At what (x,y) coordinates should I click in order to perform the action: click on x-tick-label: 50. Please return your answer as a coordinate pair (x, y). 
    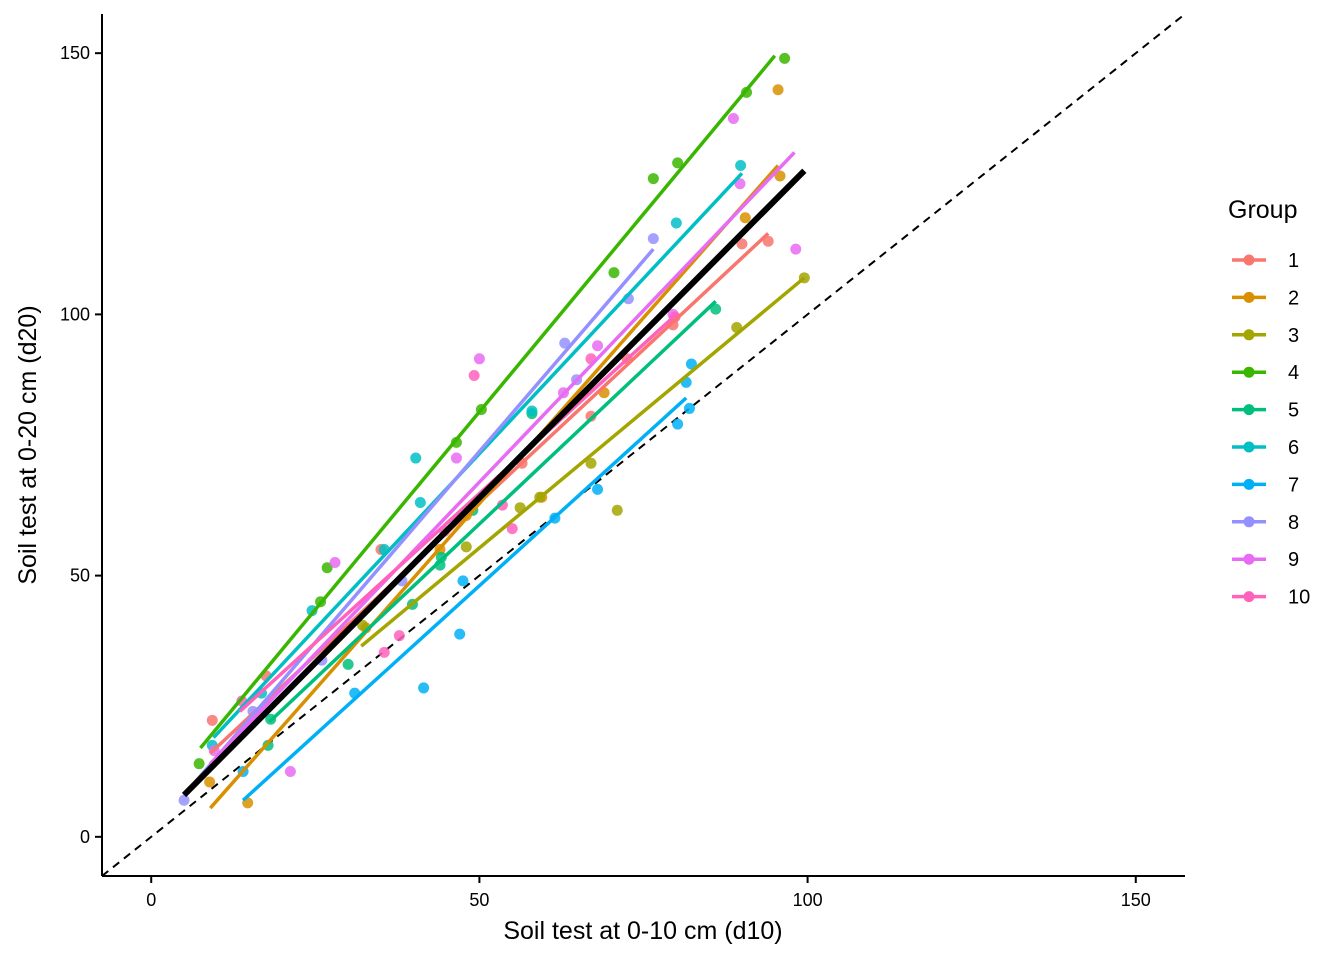
    Looking at the image, I should click on (479, 900).